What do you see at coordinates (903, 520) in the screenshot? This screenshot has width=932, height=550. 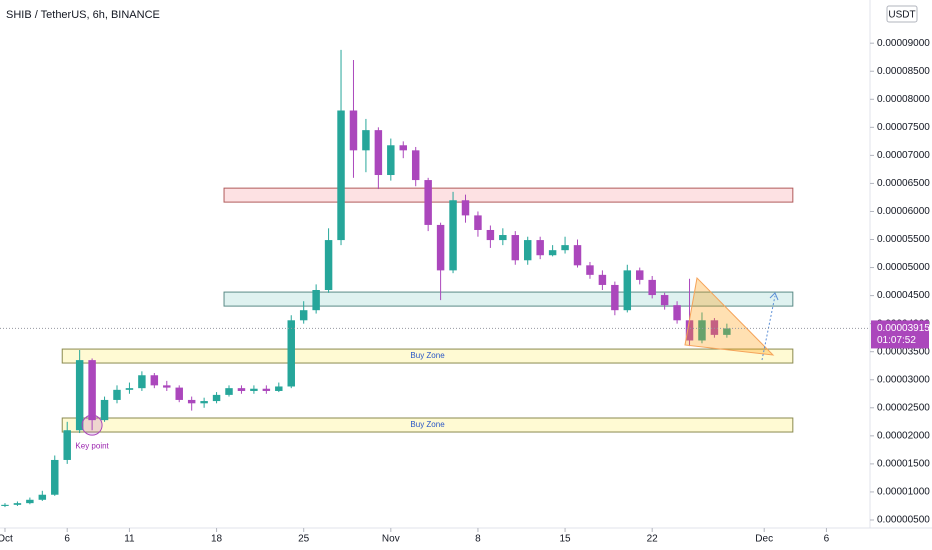 I see `y-tick-label: 0.00000500` at bounding box center [903, 520].